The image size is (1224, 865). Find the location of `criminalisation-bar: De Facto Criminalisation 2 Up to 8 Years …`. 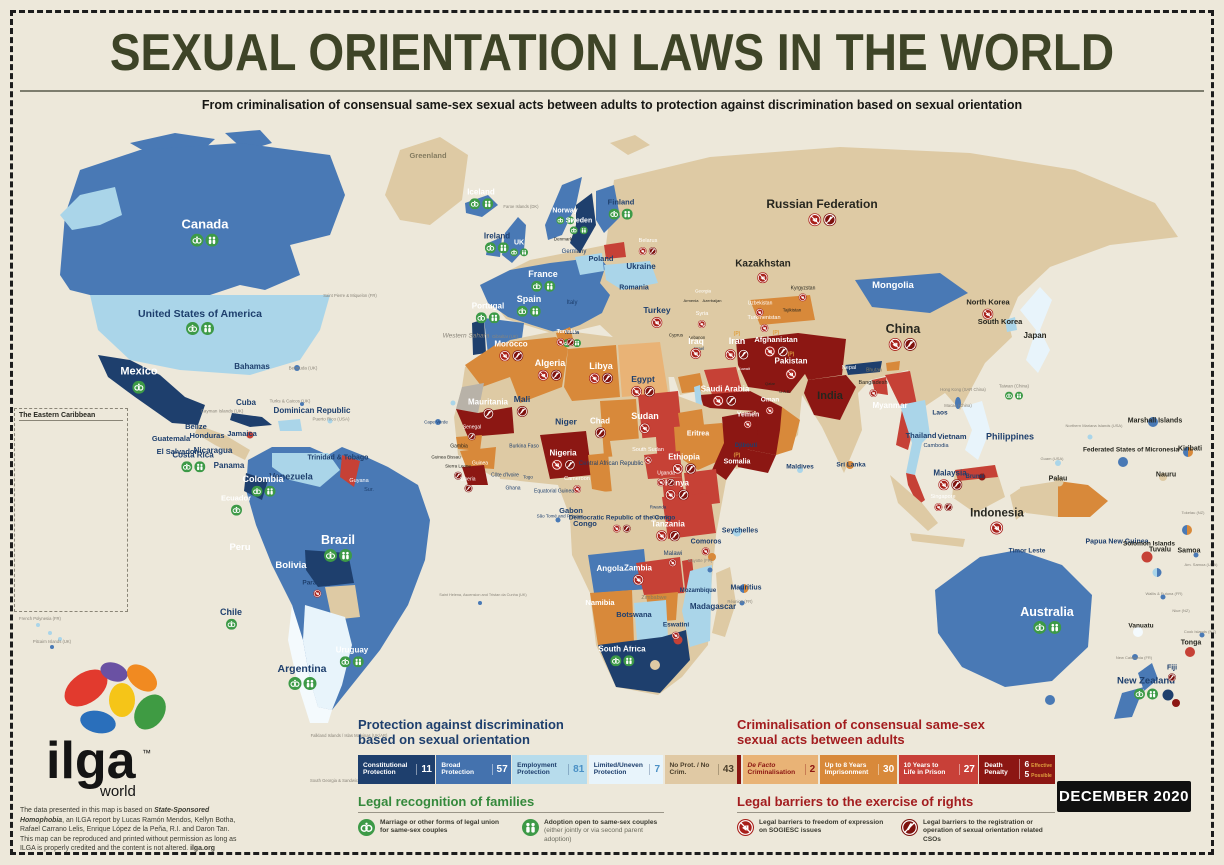

criminalisation-bar: De Facto Criminalisation 2 Up to 8 Years … is located at coordinates (896, 769).